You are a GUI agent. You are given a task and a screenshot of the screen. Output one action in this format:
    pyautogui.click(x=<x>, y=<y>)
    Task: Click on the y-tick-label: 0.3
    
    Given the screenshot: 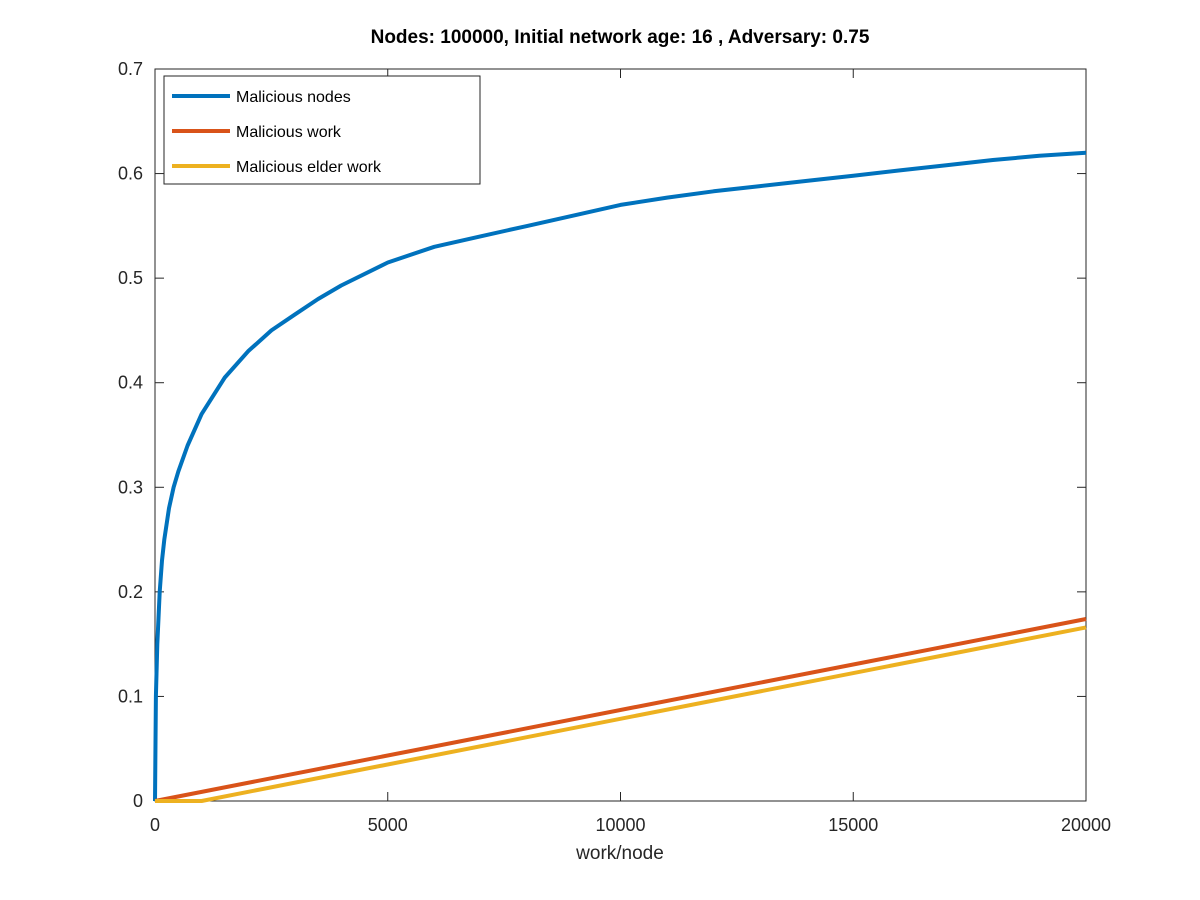 What is the action you would take?
    pyautogui.click(x=130, y=487)
    